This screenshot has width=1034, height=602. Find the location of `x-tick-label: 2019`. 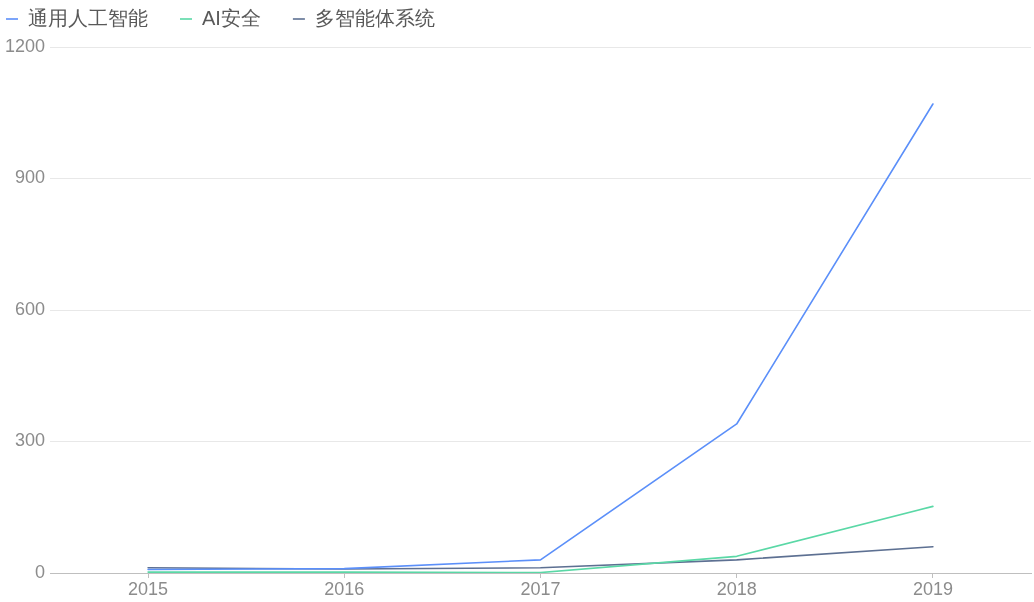

x-tick-label: 2019 is located at coordinates (932, 588).